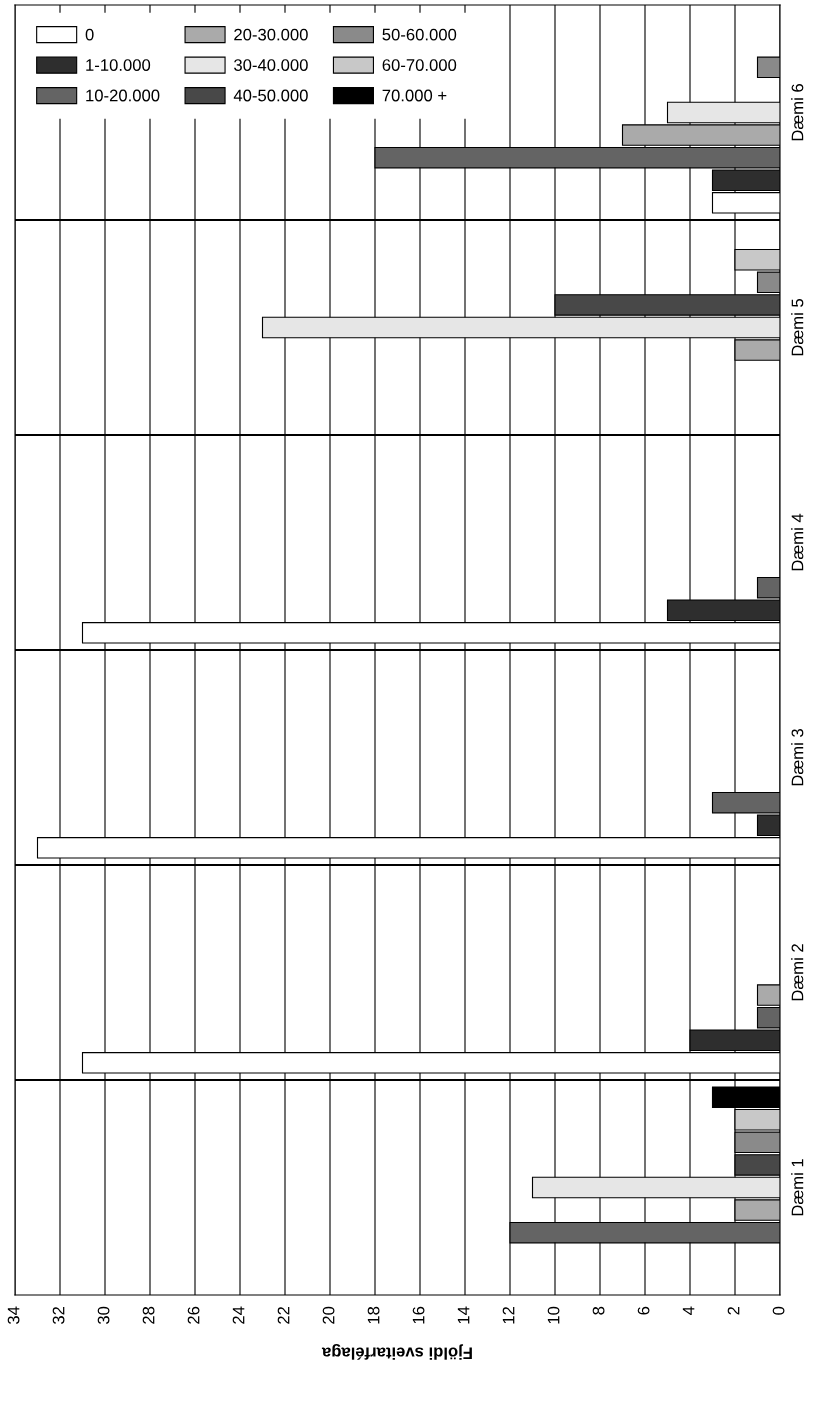 This screenshot has height=1402, width=823. I want to click on x-tick-label: 10, so click(553, 1315).